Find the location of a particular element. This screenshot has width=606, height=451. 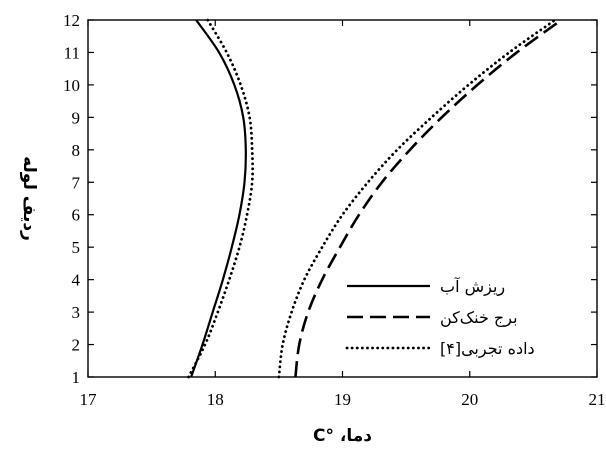

y-tick-label: 3 is located at coordinates (76, 312).